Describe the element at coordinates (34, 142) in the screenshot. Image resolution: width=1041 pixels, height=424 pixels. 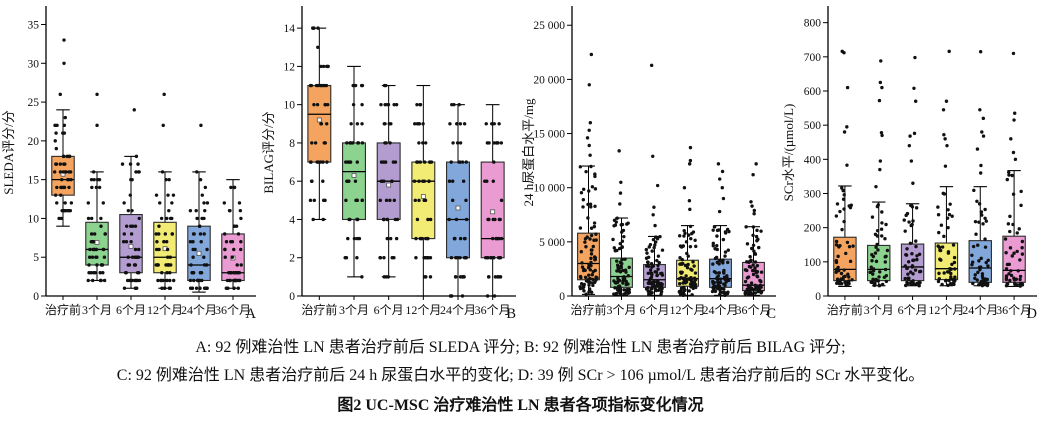
I see `svg-text: 20` at that location.